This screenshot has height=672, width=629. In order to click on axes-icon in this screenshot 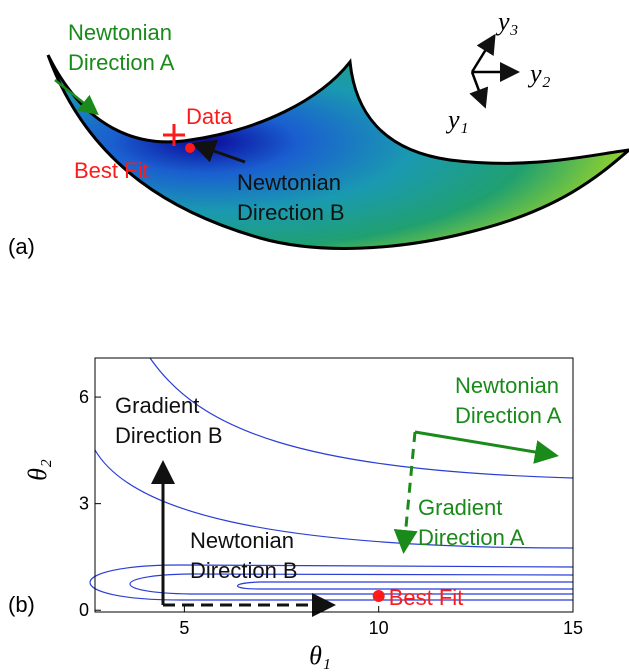, I will do `click(494, 71)`.